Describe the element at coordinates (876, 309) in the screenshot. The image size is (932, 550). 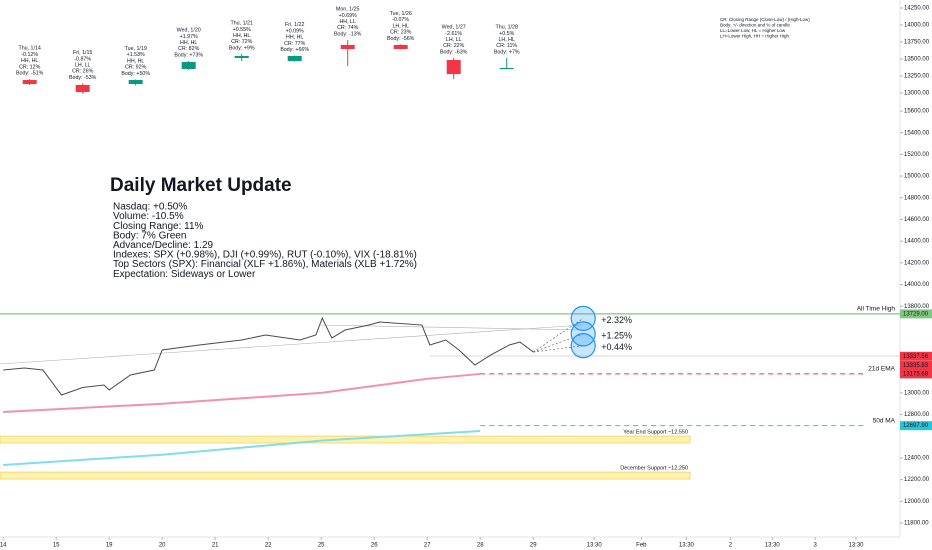
I see `level-label: All Time High` at that location.